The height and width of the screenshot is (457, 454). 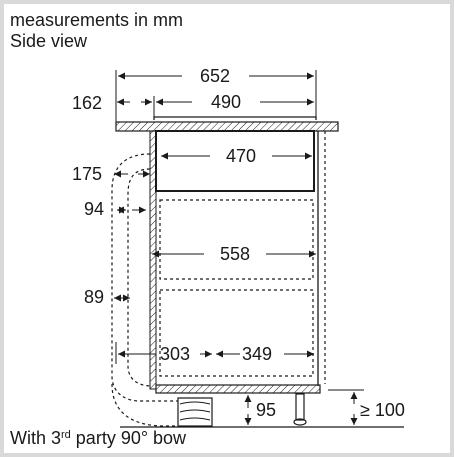 I want to click on dim-558-label: 558, so click(x=235, y=254).